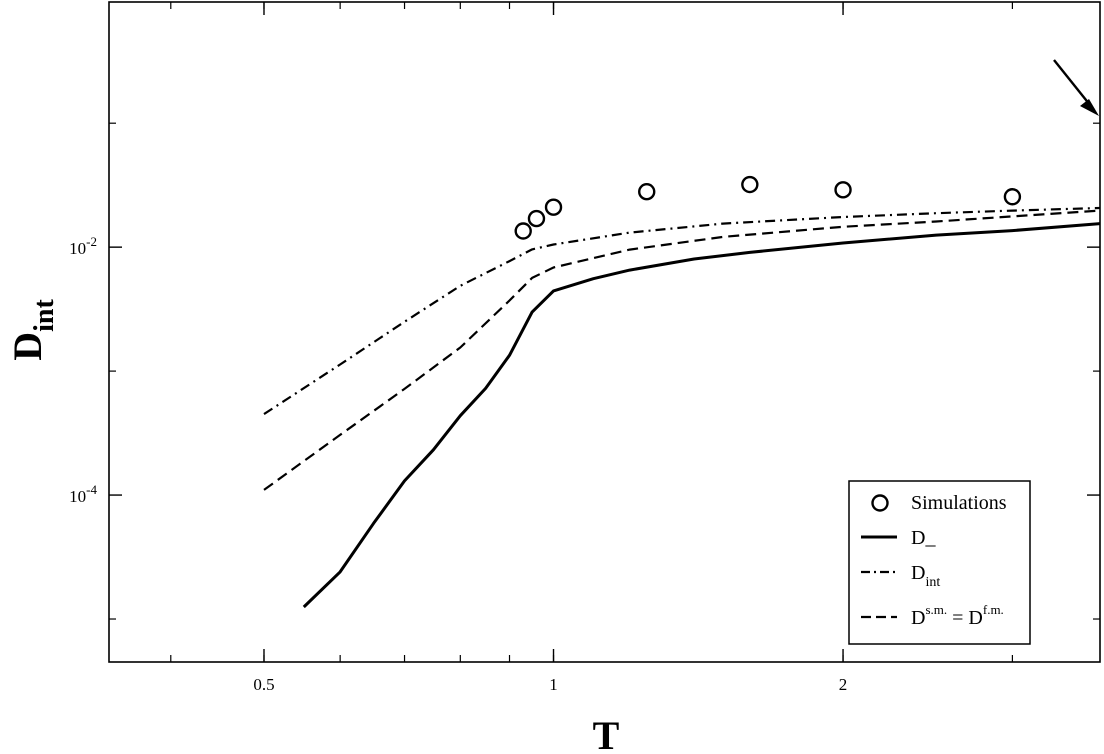 The height and width of the screenshot is (754, 1104). I want to click on x-tick-label: 0.5, so click(263, 684).